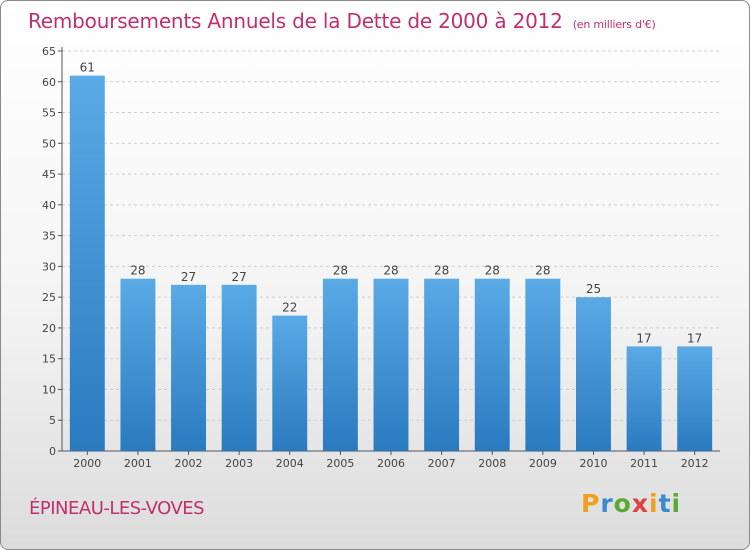  I want to click on x-tick-label: 2006, so click(391, 463).